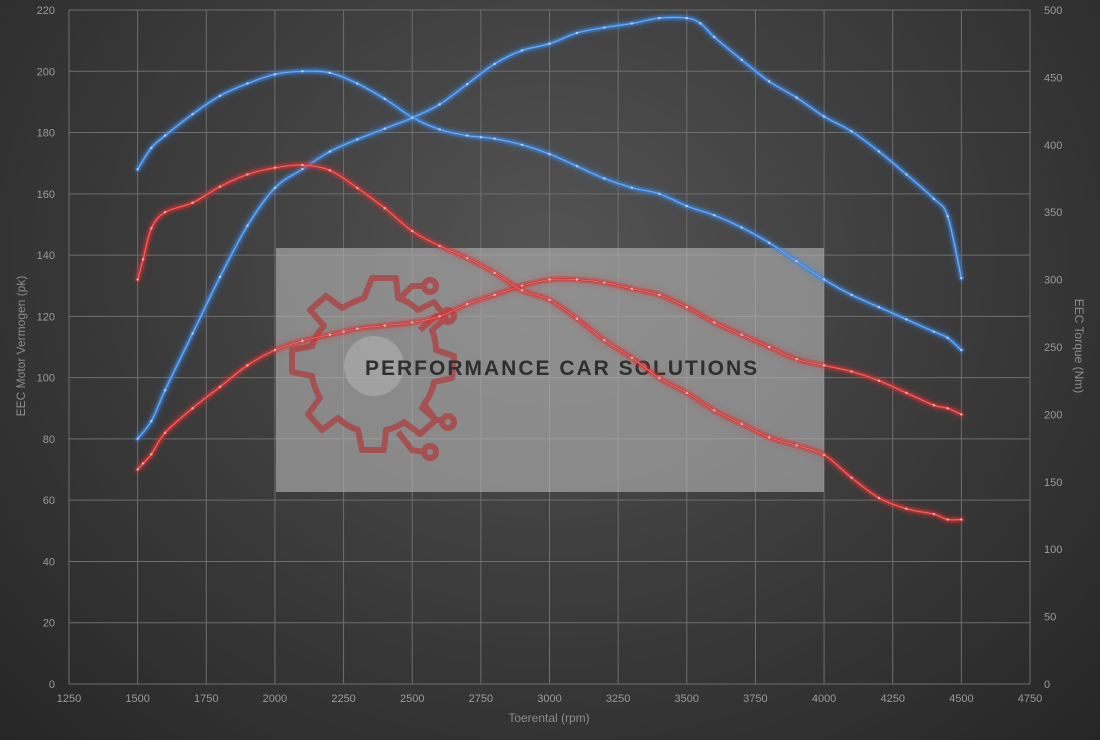  What do you see at coordinates (1053, 281) in the screenshot?
I see `y-right-tick-label: 300` at bounding box center [1053, 281].